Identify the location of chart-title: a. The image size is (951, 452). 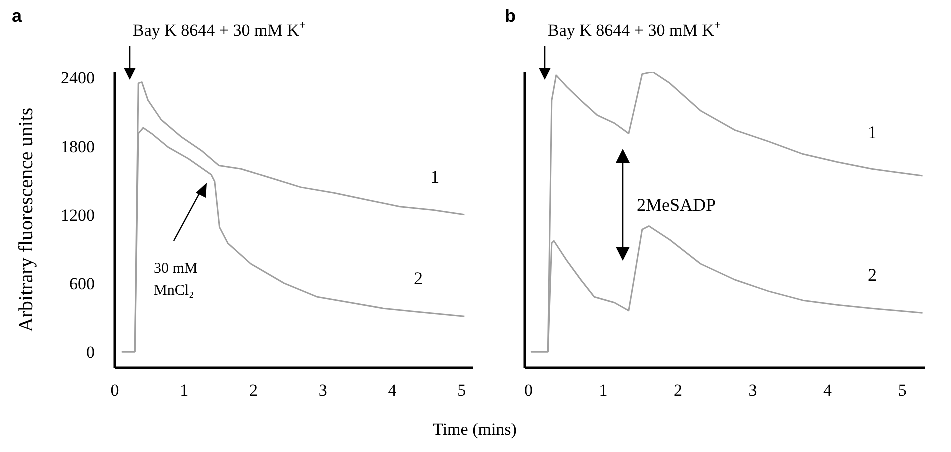
(17, 16).